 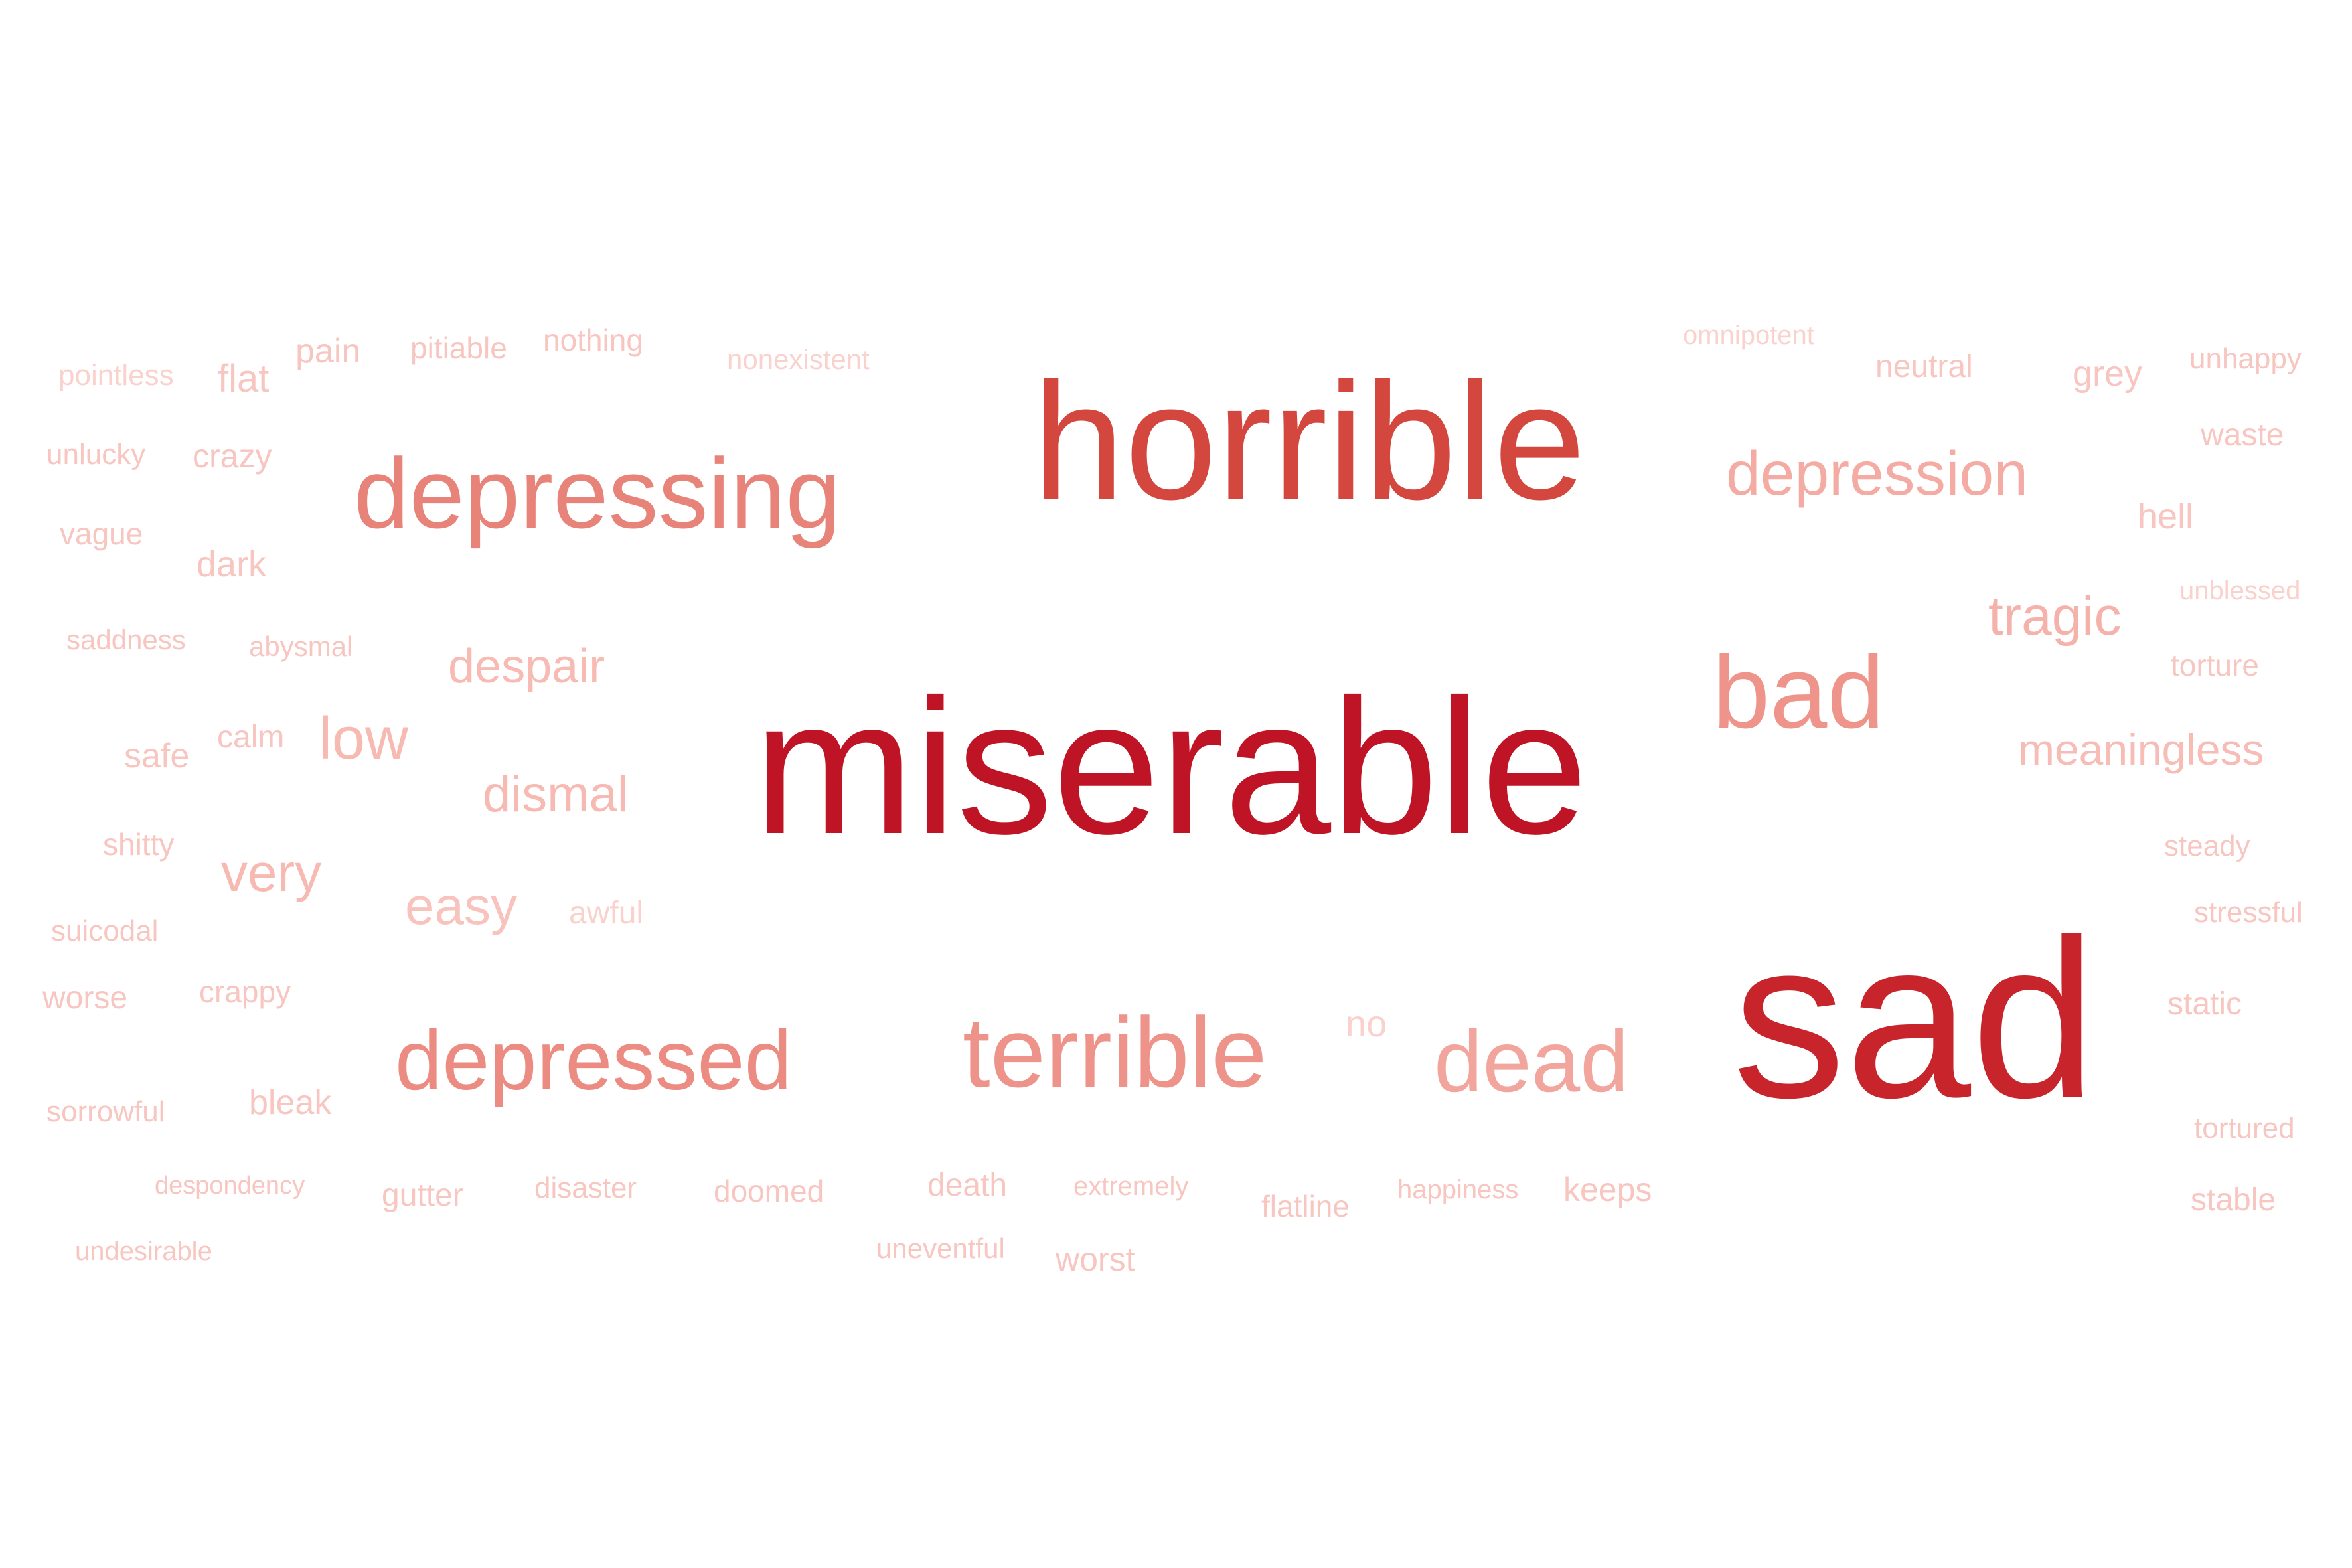 What do you see at coordinates (139, 844) in the screenshot?
I see `word-shitty: shitty` at bounding box center [139, 844].